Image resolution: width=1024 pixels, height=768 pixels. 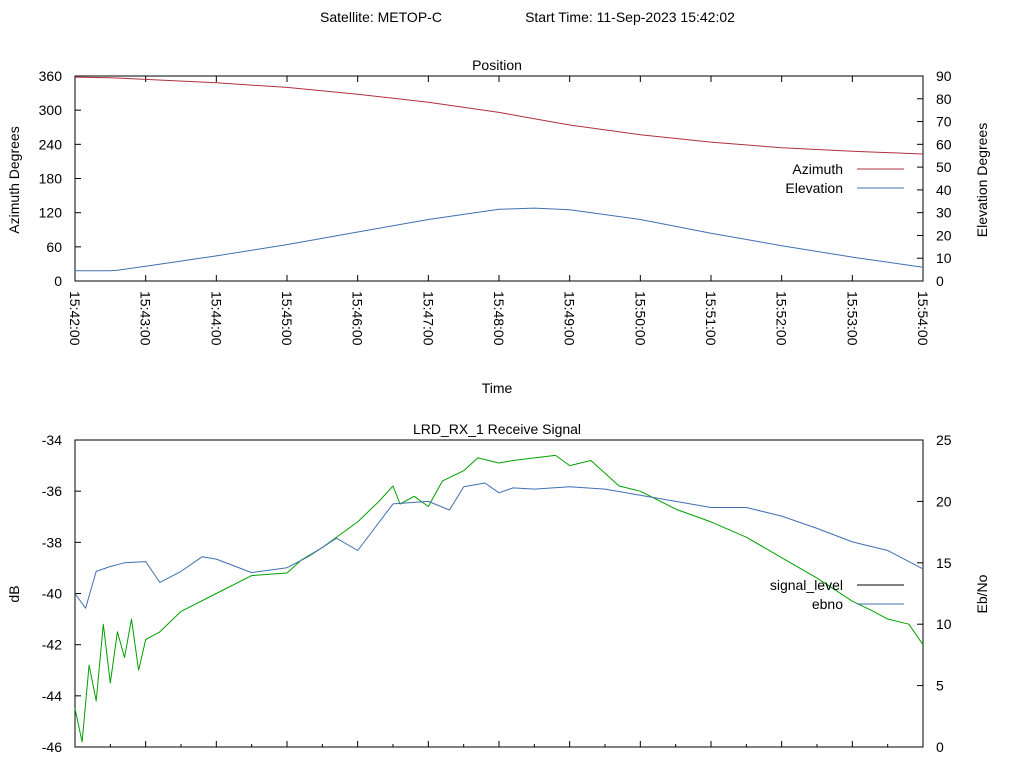 What do you see at coordinates (944, 144) in the screenshot?
I see `position-y2-tick-label: 60` at bounding box center [944, 144].